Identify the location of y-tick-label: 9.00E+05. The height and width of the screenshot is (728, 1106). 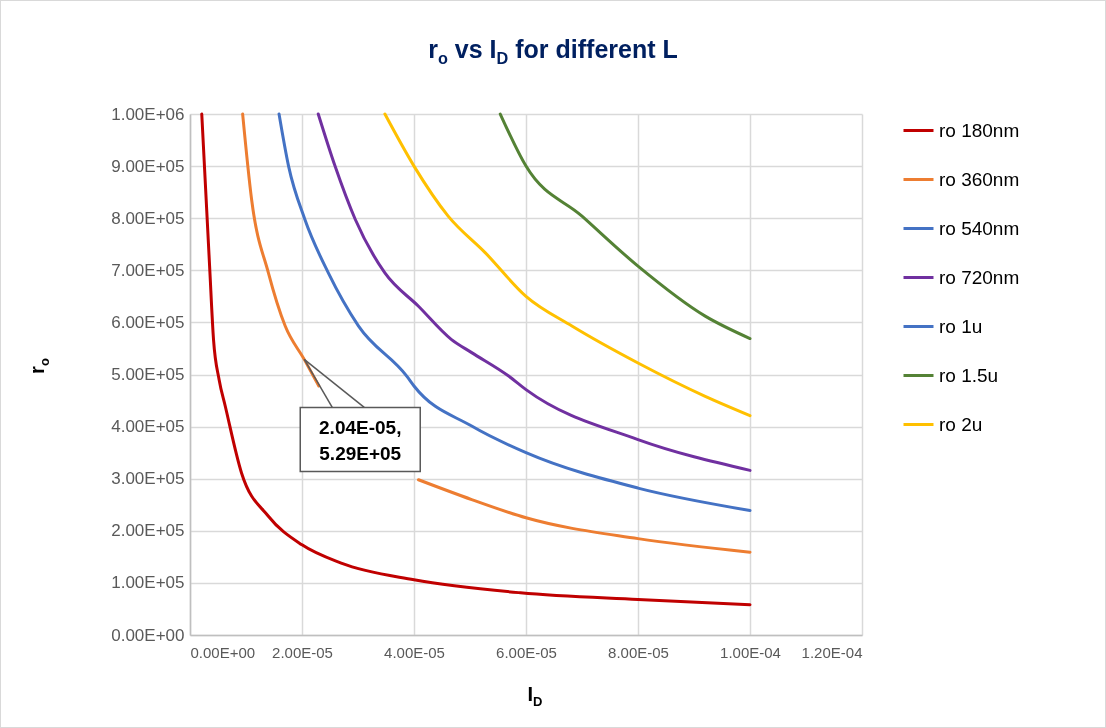
(148, 166).